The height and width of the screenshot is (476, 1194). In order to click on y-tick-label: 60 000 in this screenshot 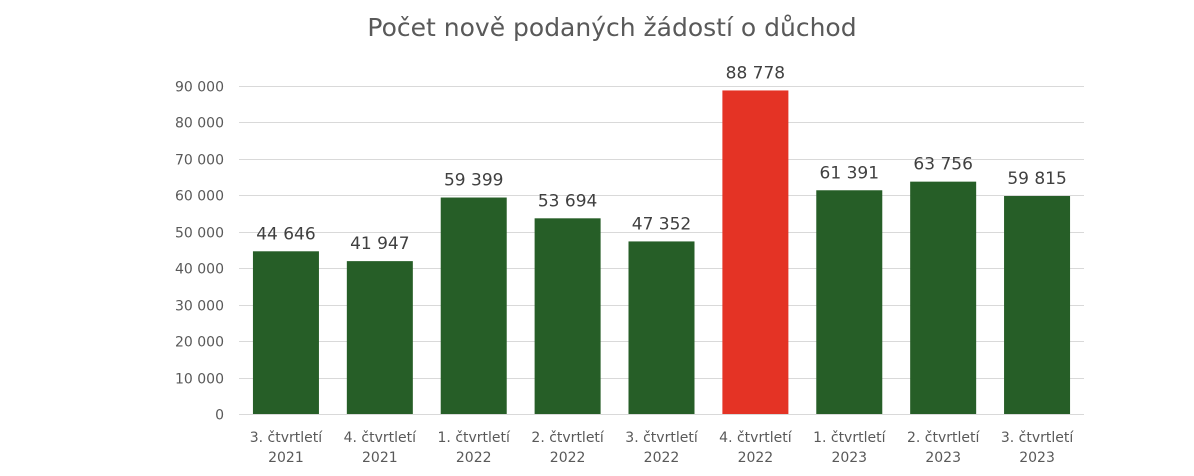, I will do `click(199, 197)`.